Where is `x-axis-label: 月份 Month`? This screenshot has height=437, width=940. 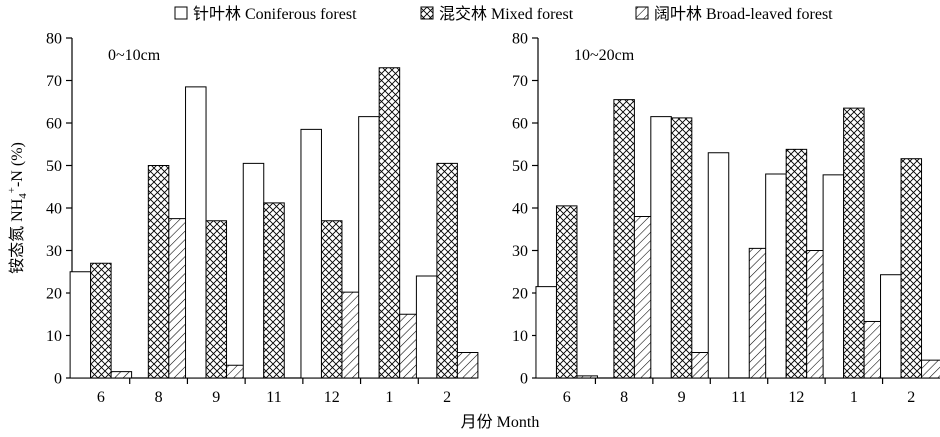
x-axis-label: 月份 Month is located at coordinates (500, 422).